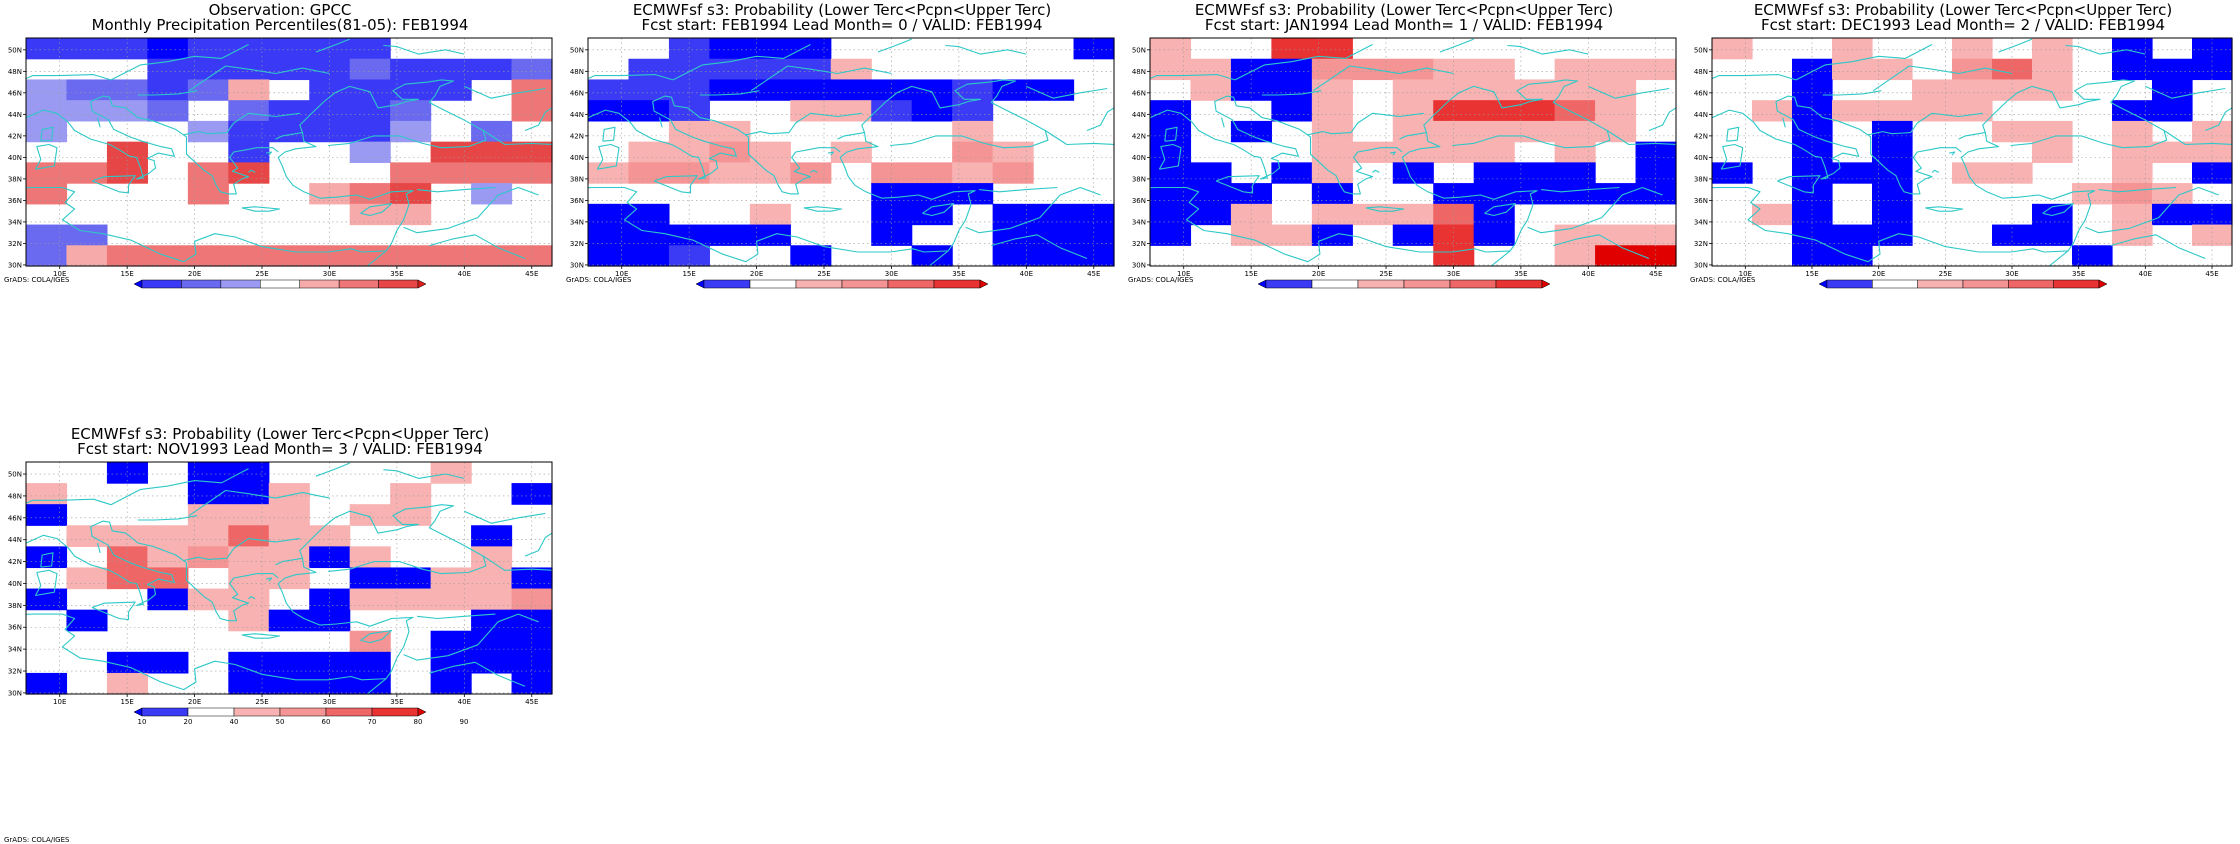 The width and height of the screenshot is (2240, 844). I want to click on lat-tick-label: 34N, so click(15, 222).